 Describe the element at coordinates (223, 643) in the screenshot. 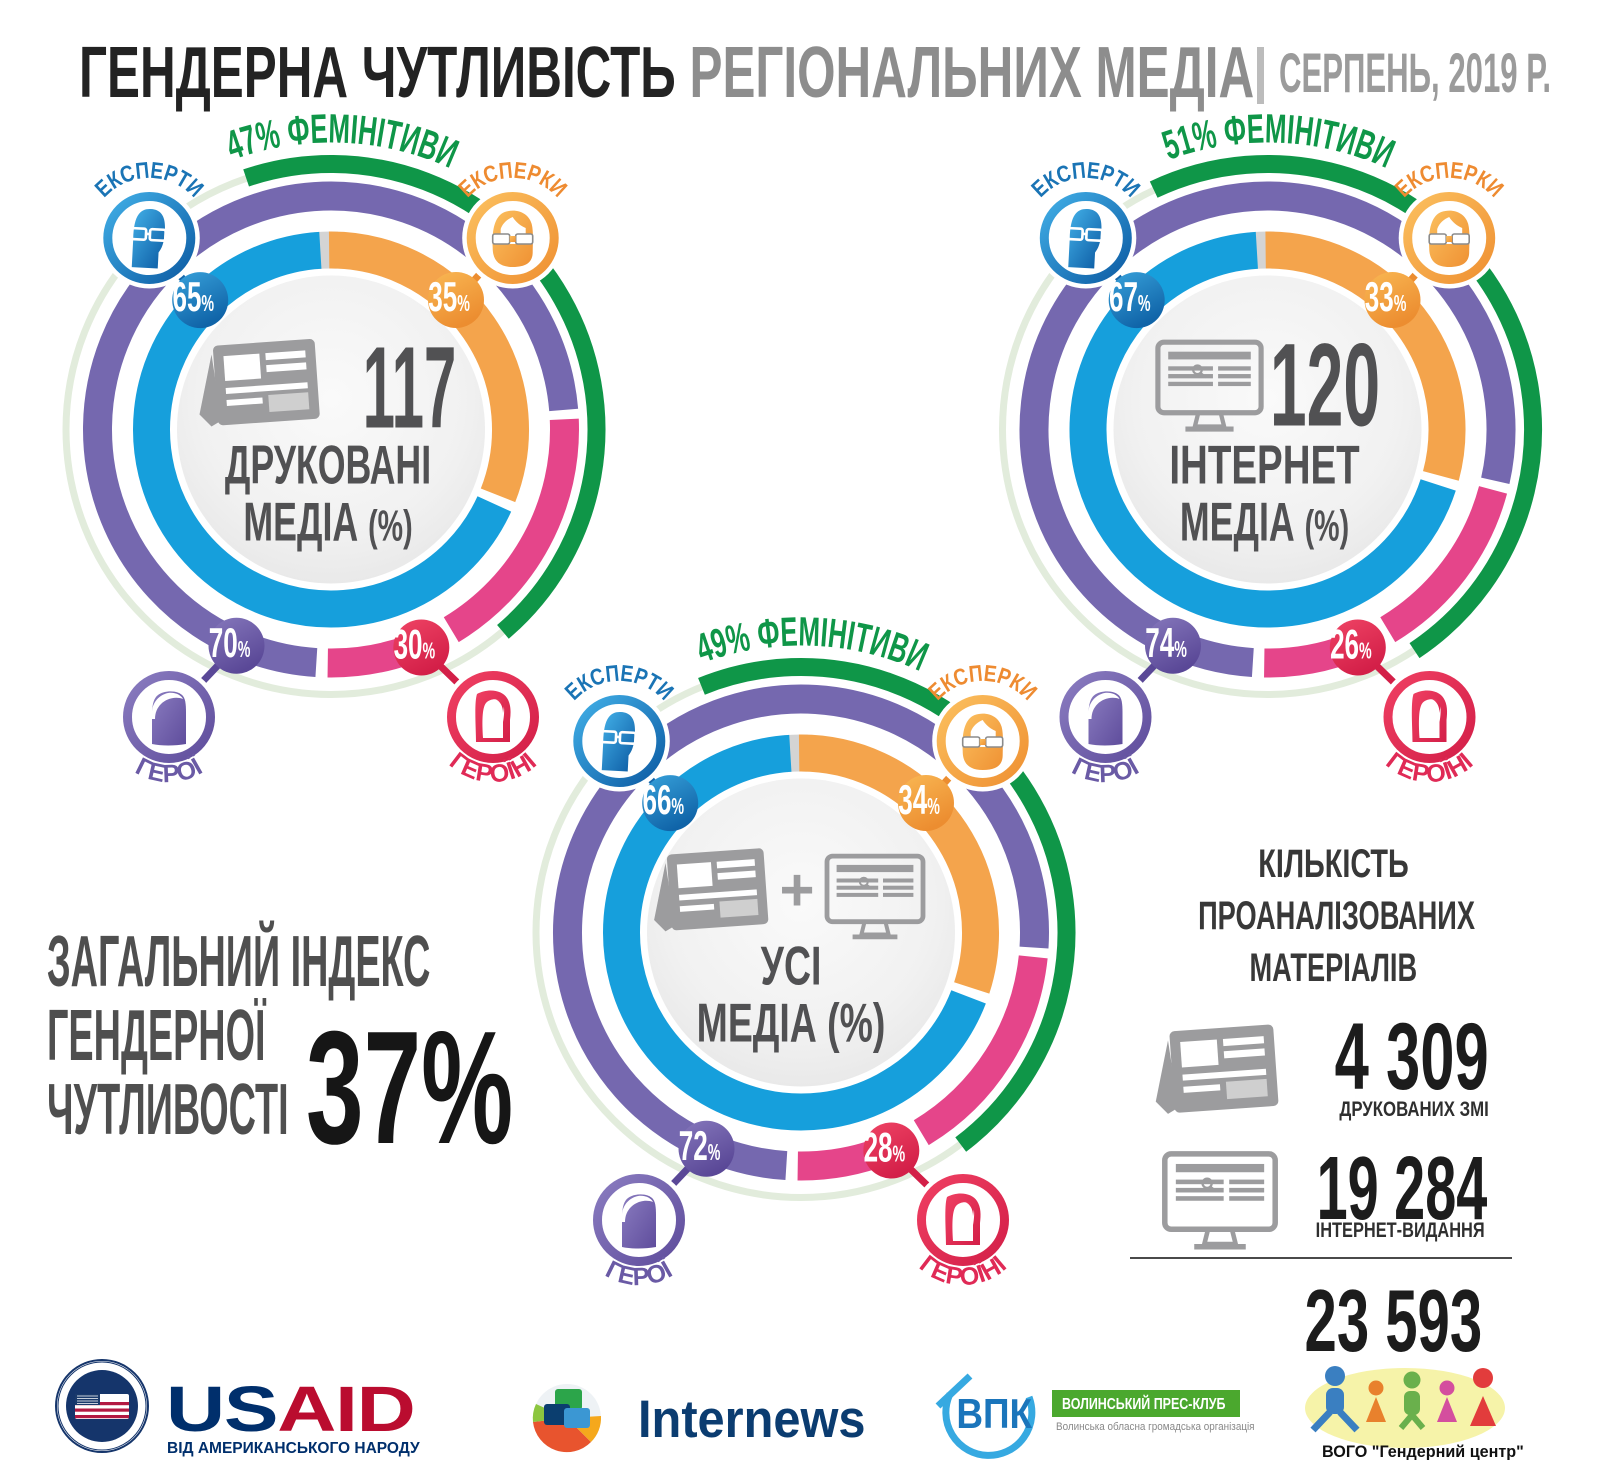

I see `svg-text: 70` at that location.